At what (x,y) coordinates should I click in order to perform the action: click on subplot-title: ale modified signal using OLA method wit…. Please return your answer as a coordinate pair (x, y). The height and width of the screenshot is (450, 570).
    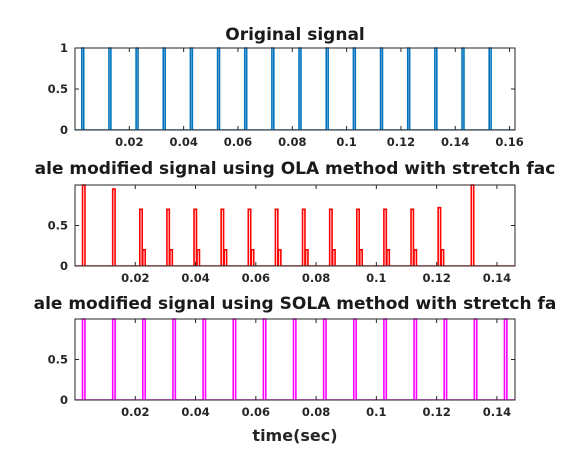
    Looking at the image, I should click on (295, 169).